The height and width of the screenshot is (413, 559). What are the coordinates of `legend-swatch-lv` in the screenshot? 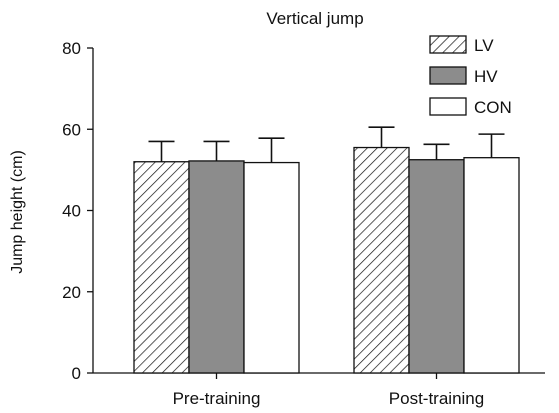 It's located at (448, 44).